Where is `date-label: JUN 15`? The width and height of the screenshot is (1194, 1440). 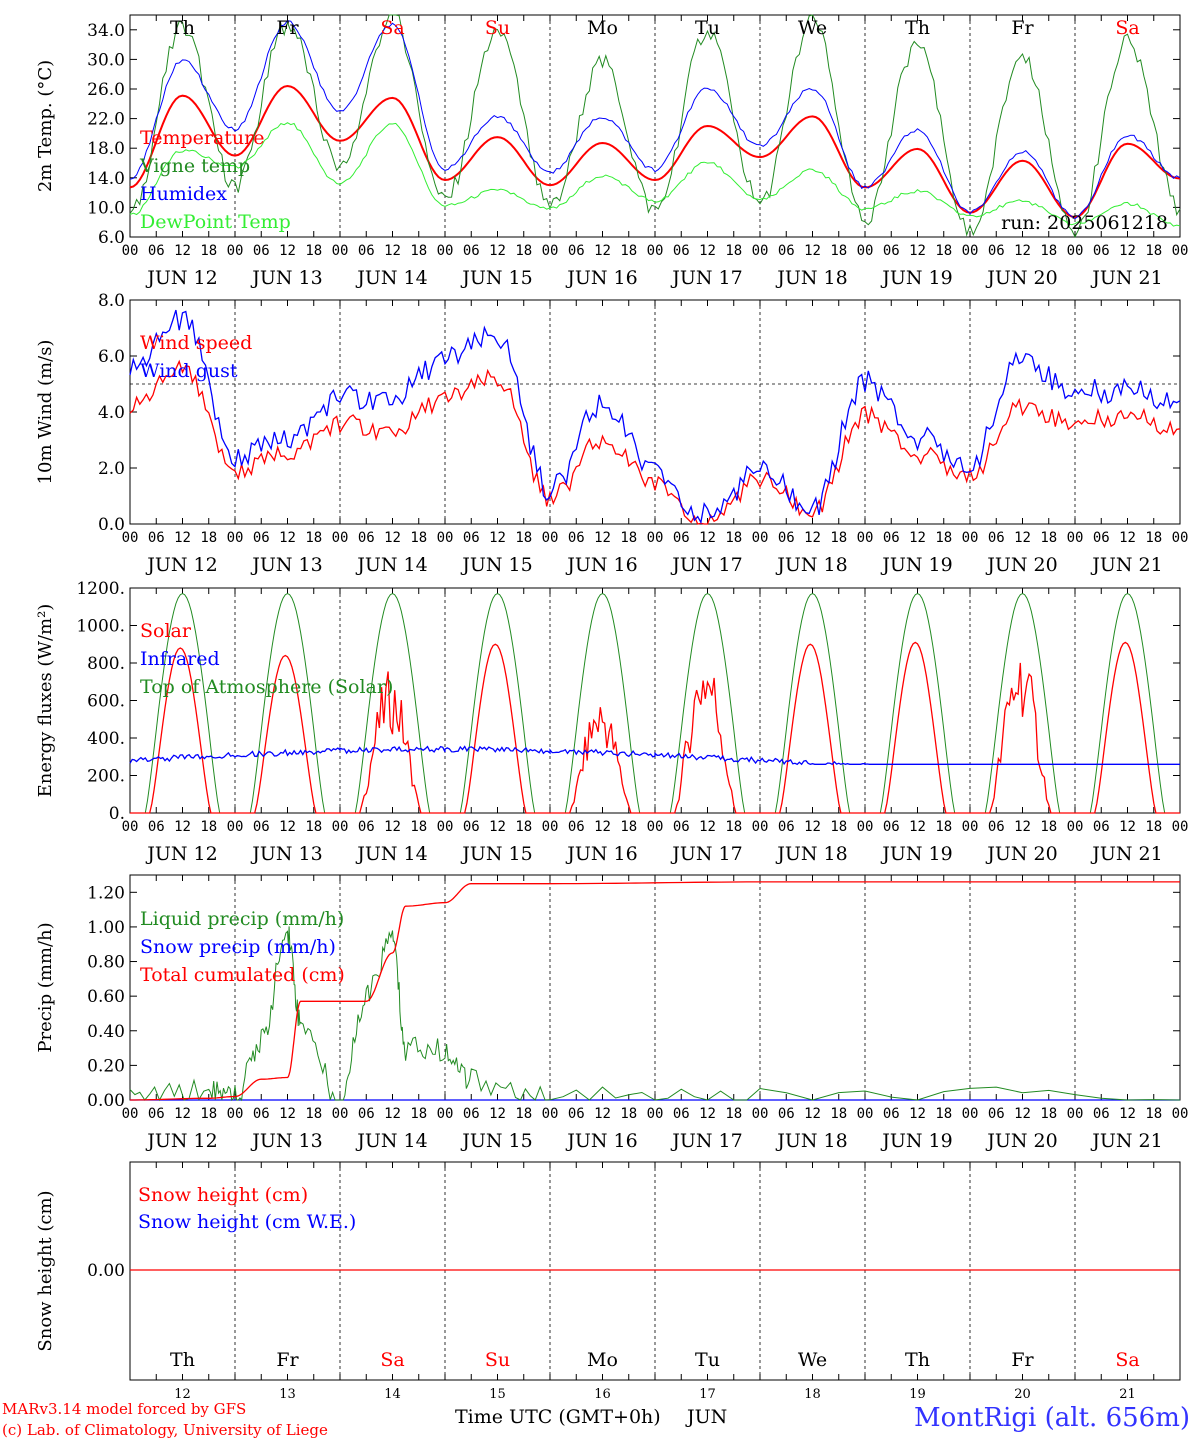 date-label: JUN 15 is located at coordinates (496, 854).